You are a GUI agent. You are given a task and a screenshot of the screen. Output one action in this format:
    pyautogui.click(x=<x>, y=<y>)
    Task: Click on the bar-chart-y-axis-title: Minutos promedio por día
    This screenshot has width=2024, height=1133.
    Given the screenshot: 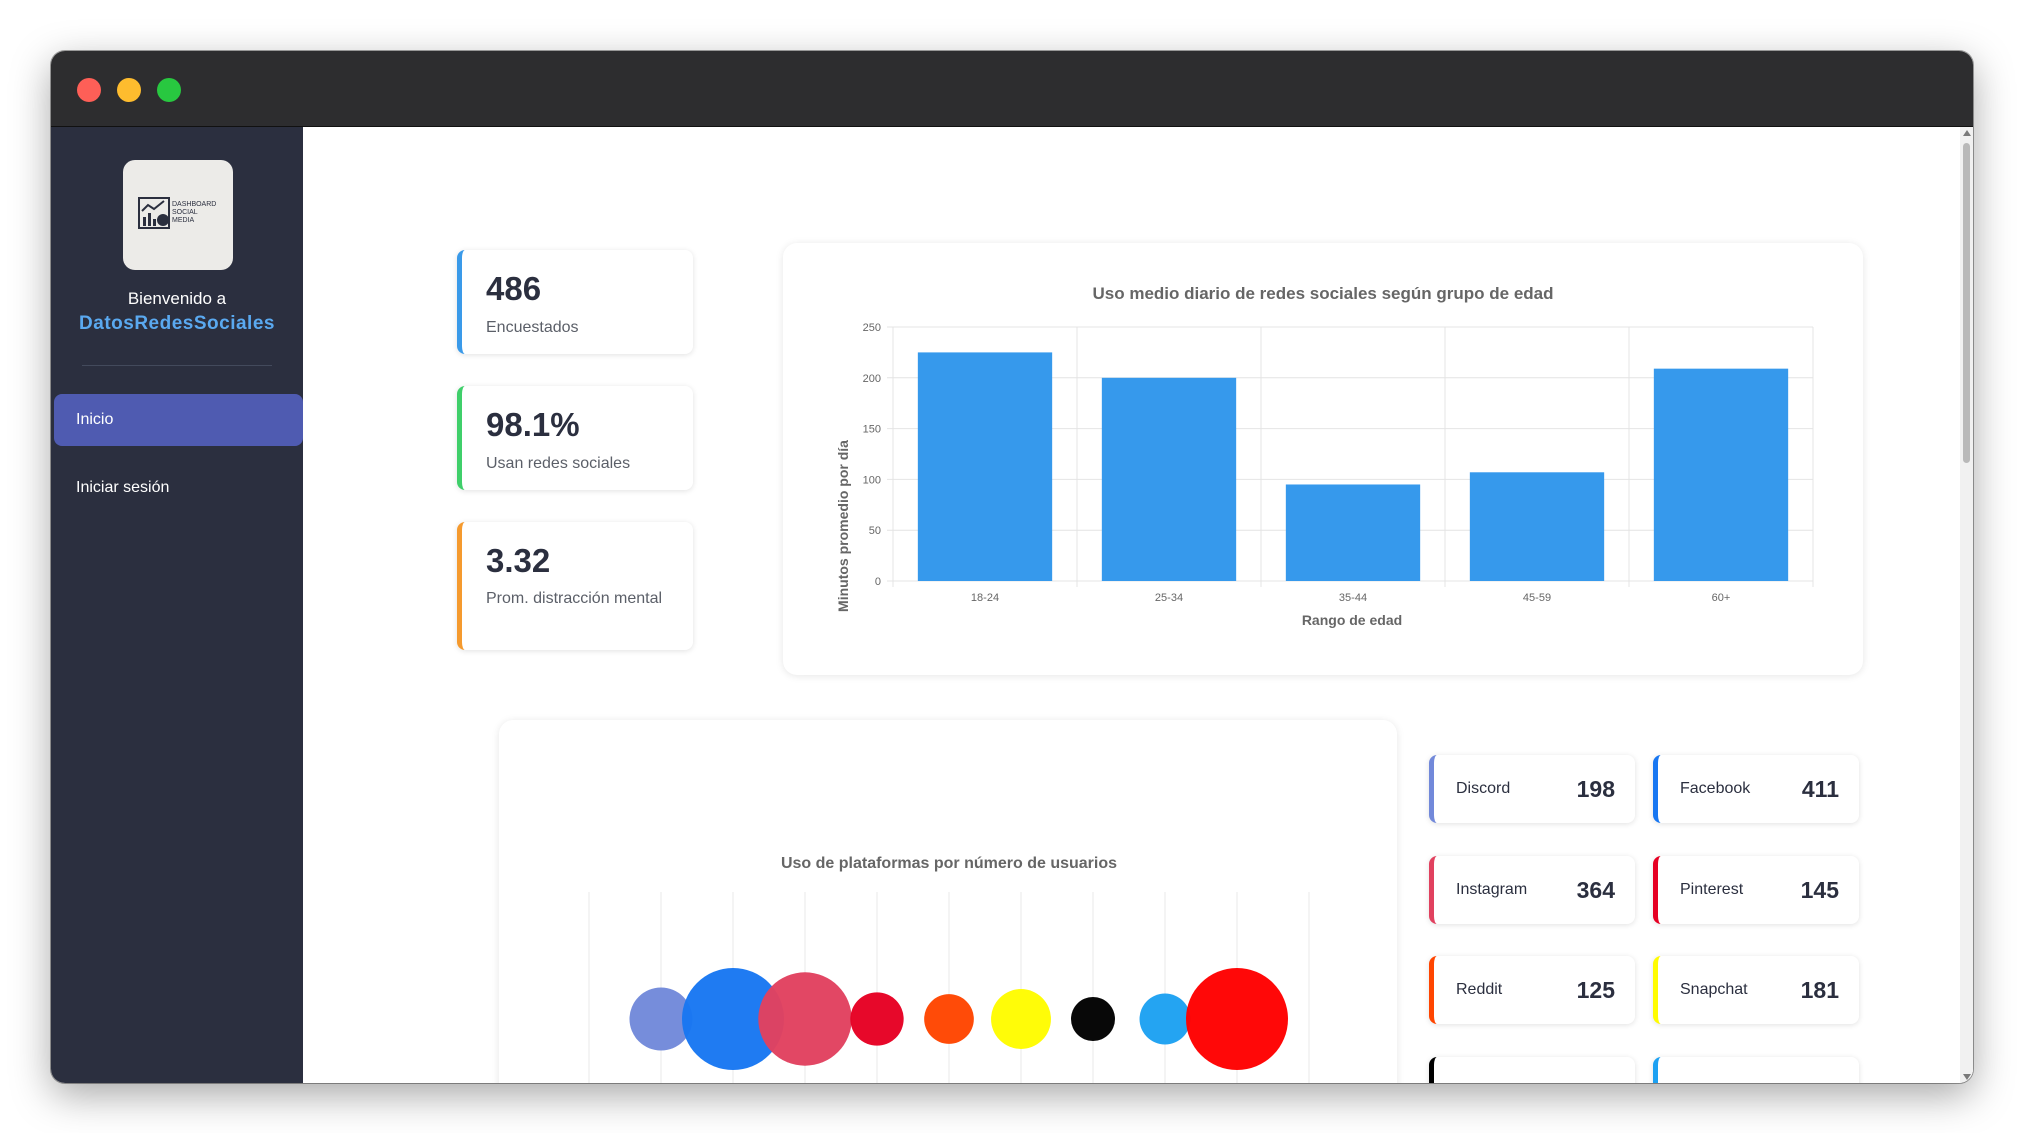 What is the action you would take?
    pyautogui.click(x=843, y=526)
    